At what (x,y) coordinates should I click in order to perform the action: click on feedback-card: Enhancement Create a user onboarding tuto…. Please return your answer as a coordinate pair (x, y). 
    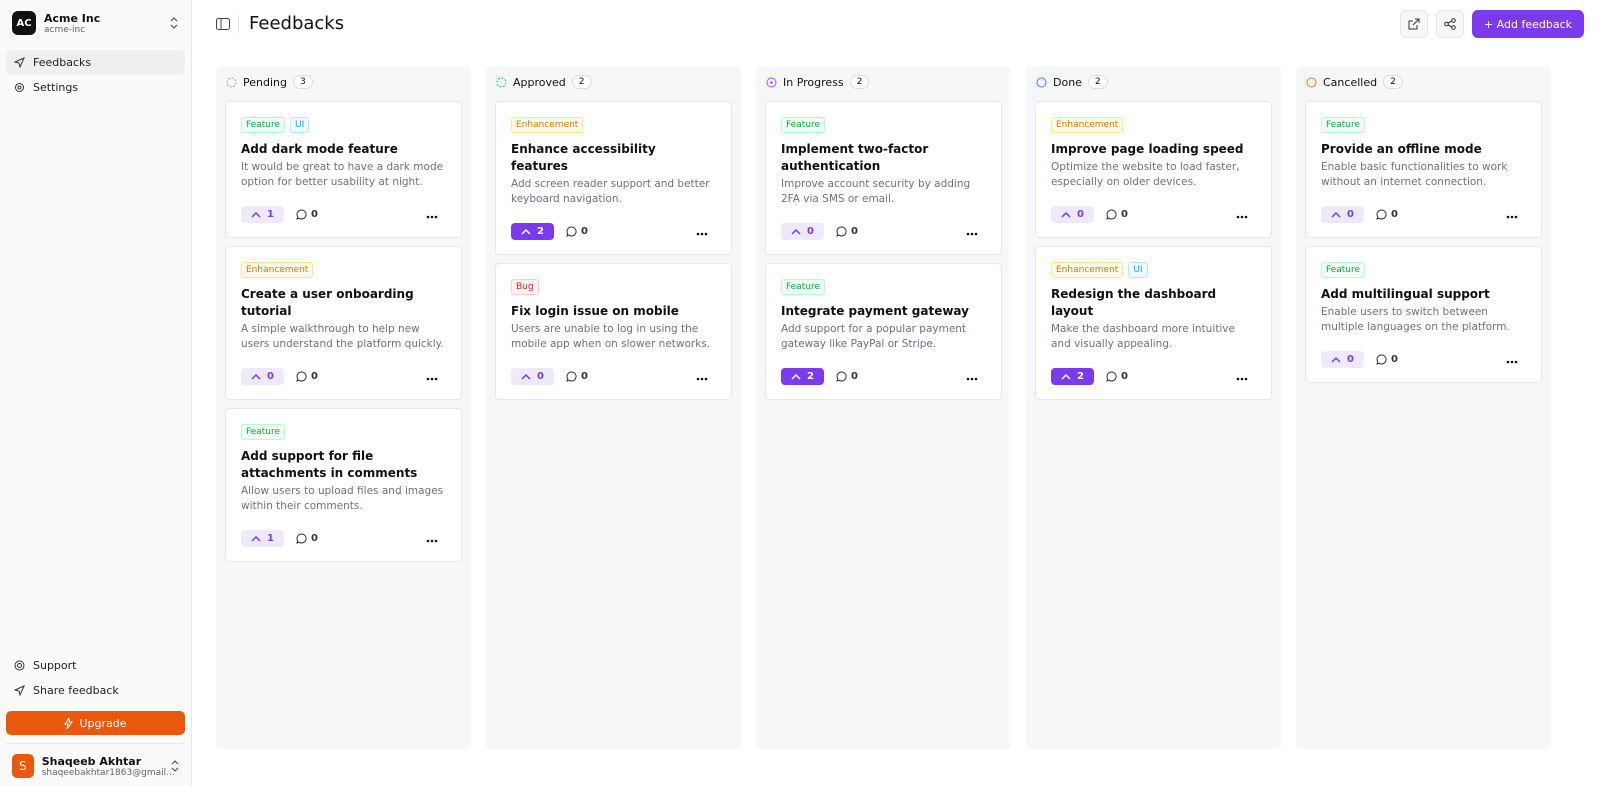
    Looking at the image, I should click on (343, 323).